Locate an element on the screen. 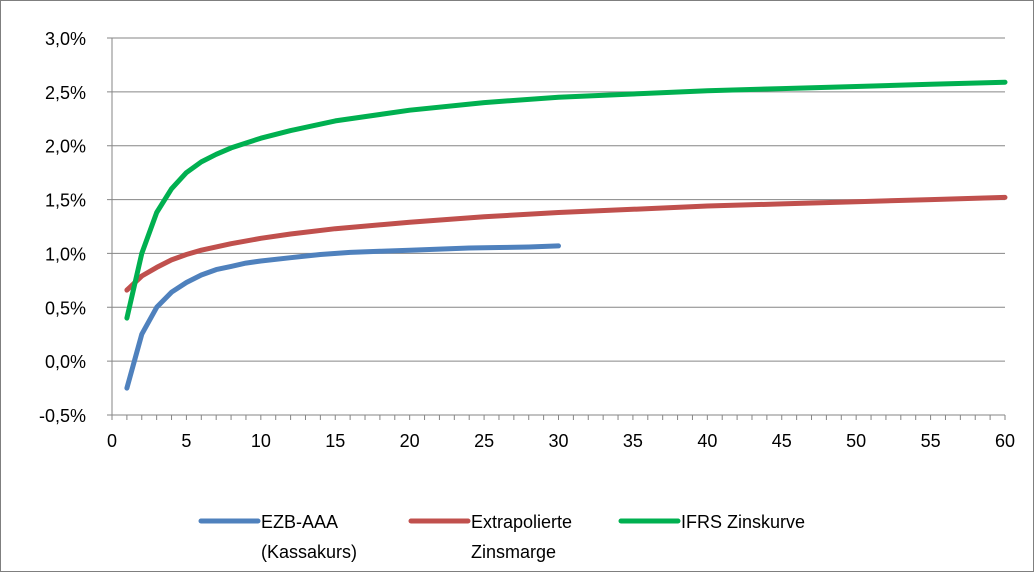  x-tick-label: 0 is located at coordinates (112, 441).